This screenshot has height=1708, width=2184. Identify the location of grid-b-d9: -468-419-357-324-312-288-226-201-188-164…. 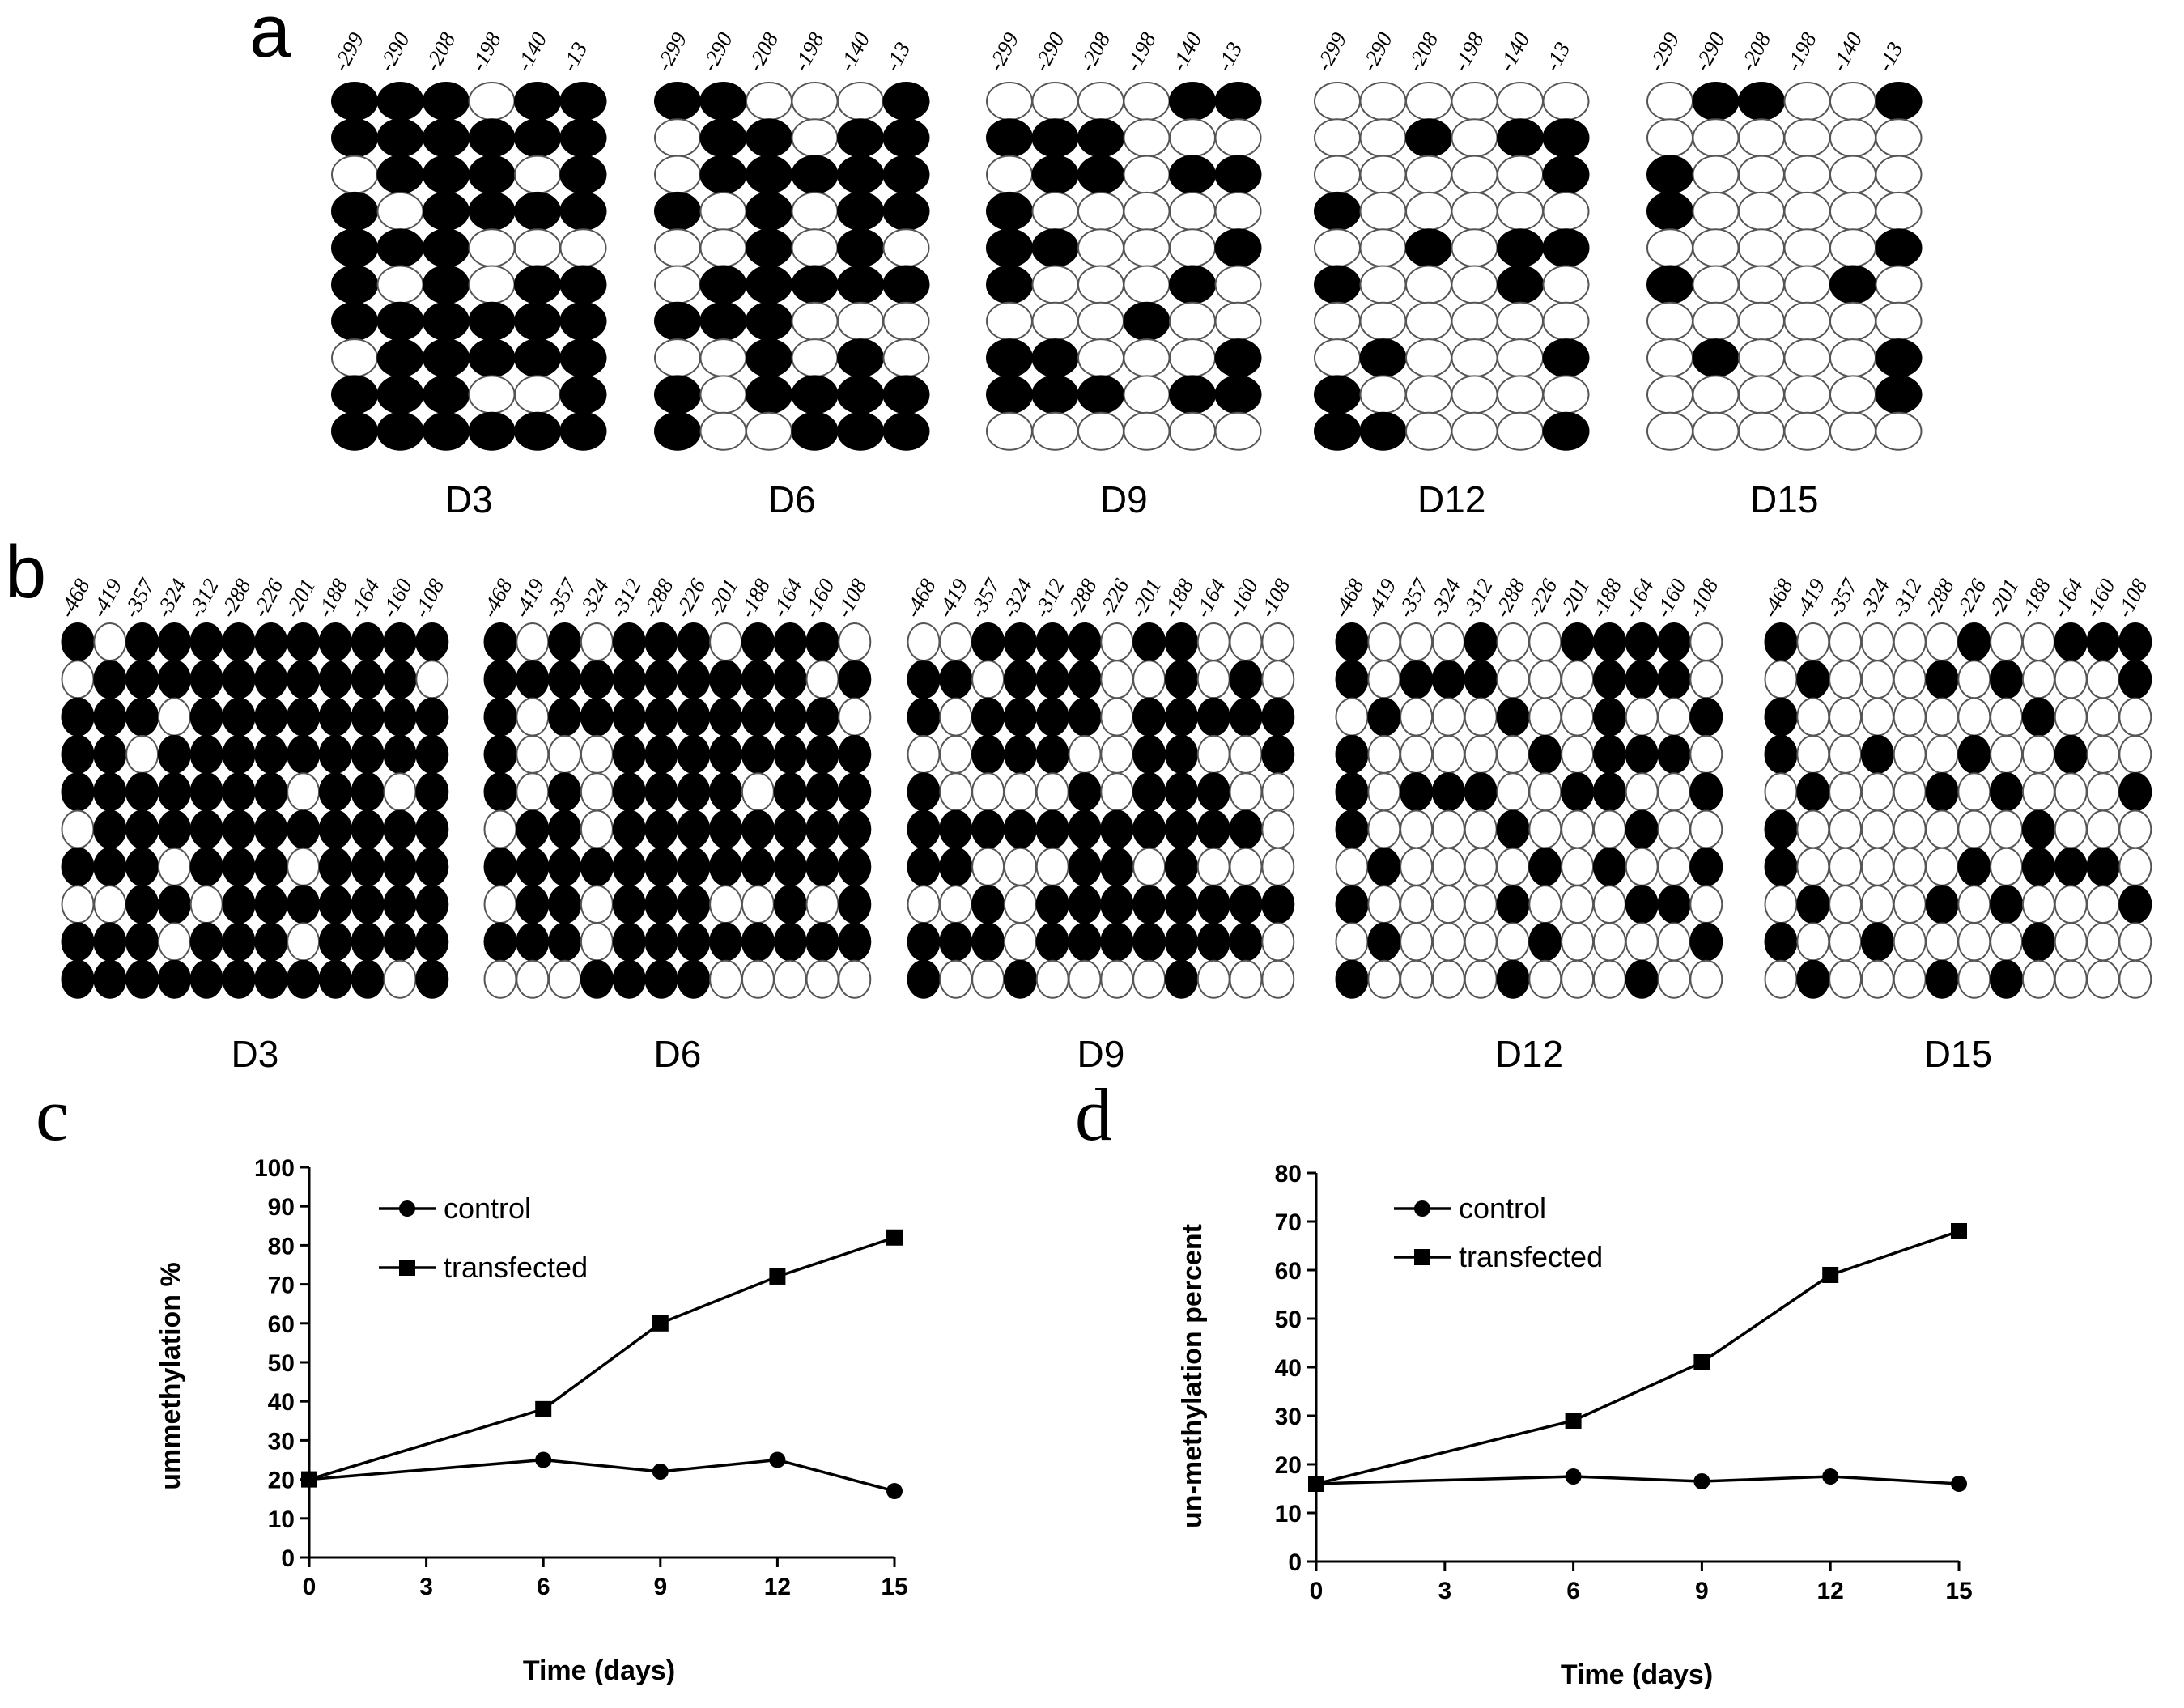
(1097, 824).